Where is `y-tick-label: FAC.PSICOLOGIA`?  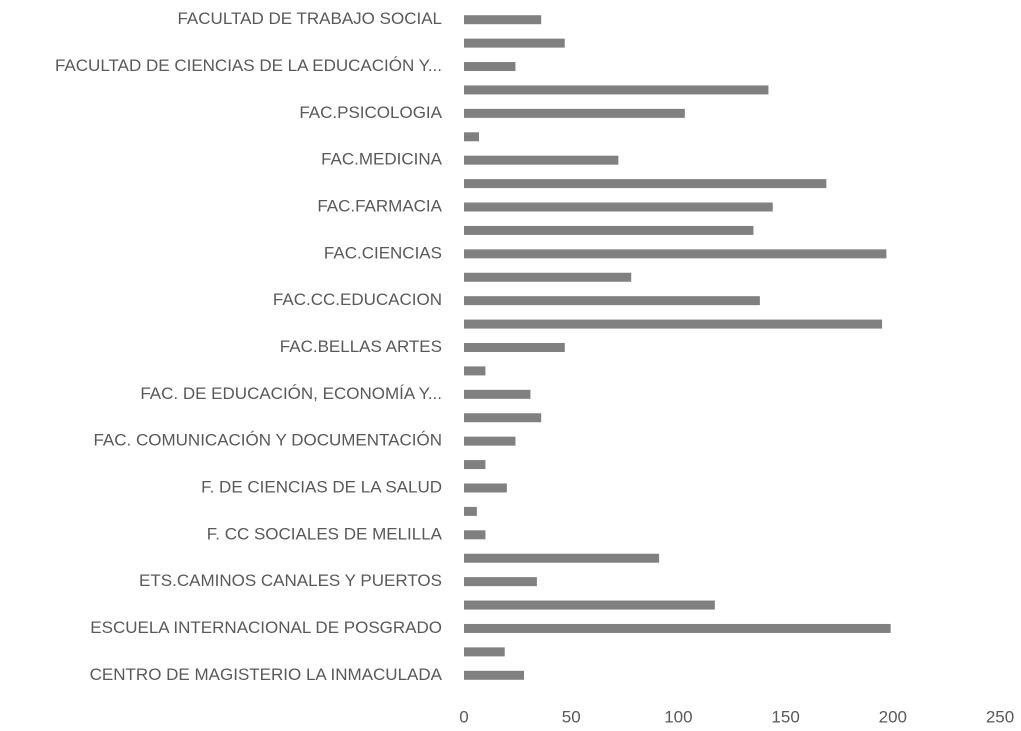 y-tick-label: FAC.PSICOLOGIA is located at coordinates (370, 112).